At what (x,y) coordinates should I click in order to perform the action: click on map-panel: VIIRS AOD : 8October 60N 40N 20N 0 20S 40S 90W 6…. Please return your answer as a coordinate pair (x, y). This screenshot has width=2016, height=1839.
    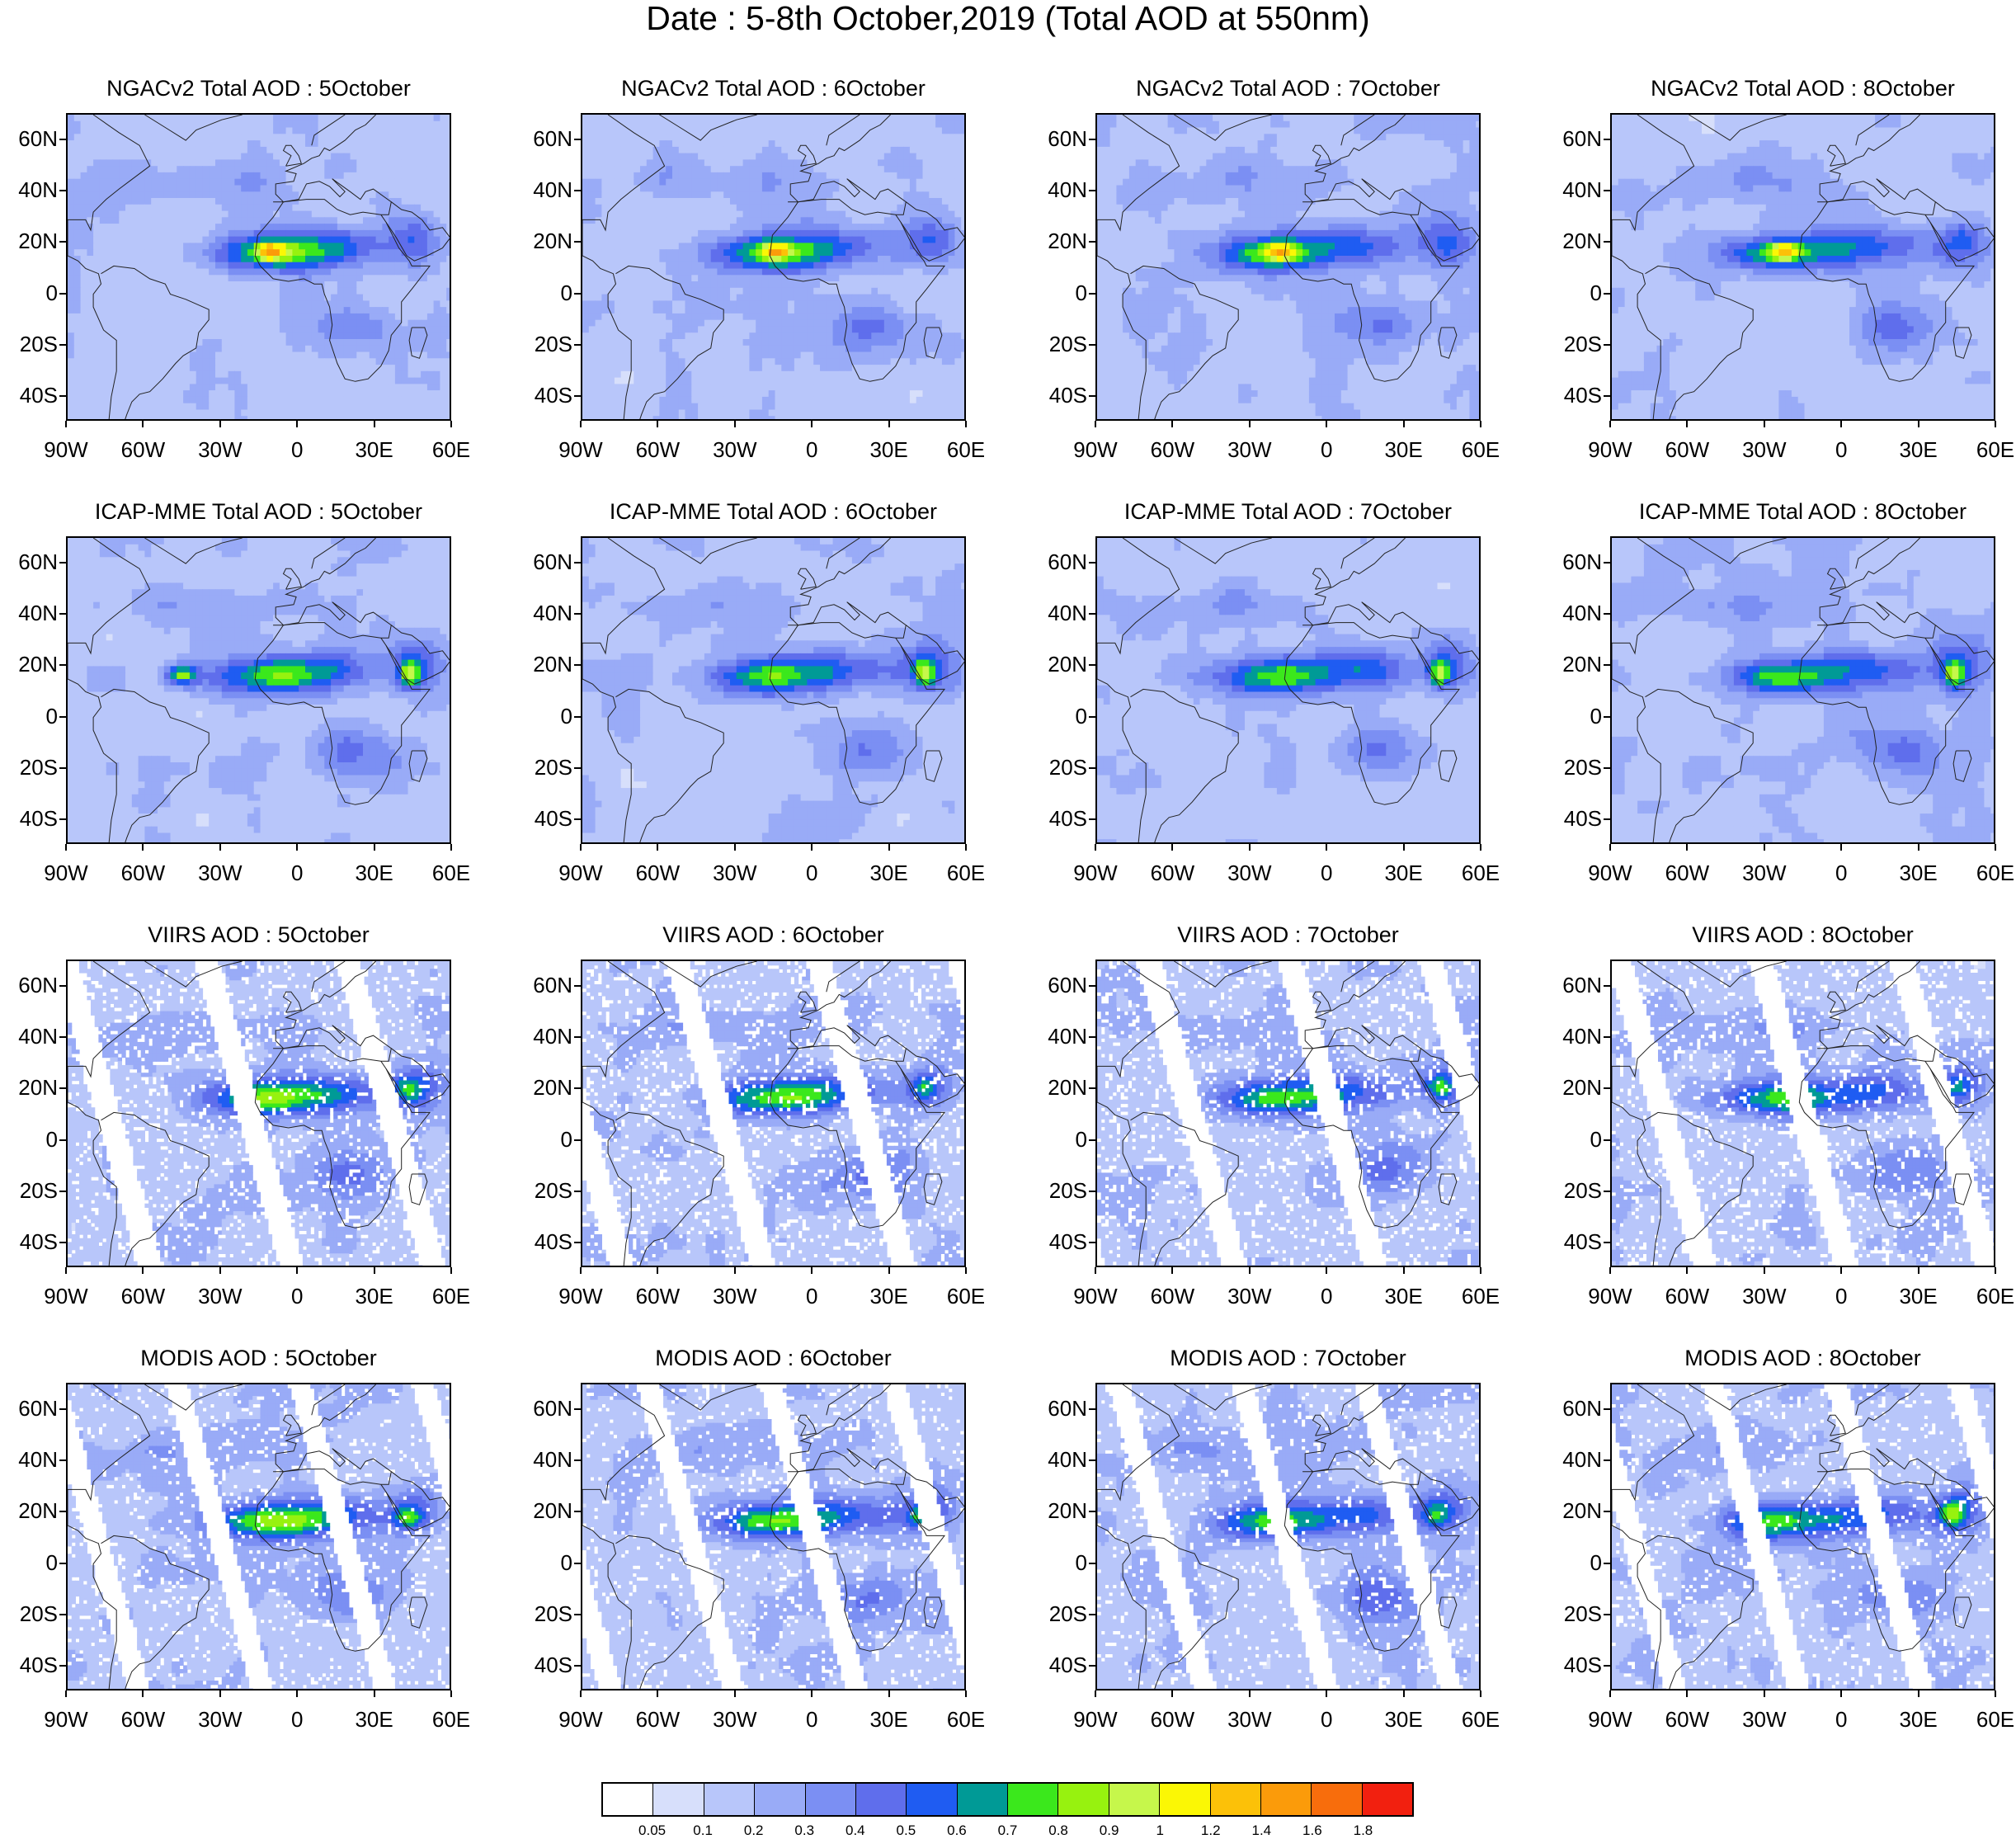
    Looking at the image, I should click on (1780, 1134).